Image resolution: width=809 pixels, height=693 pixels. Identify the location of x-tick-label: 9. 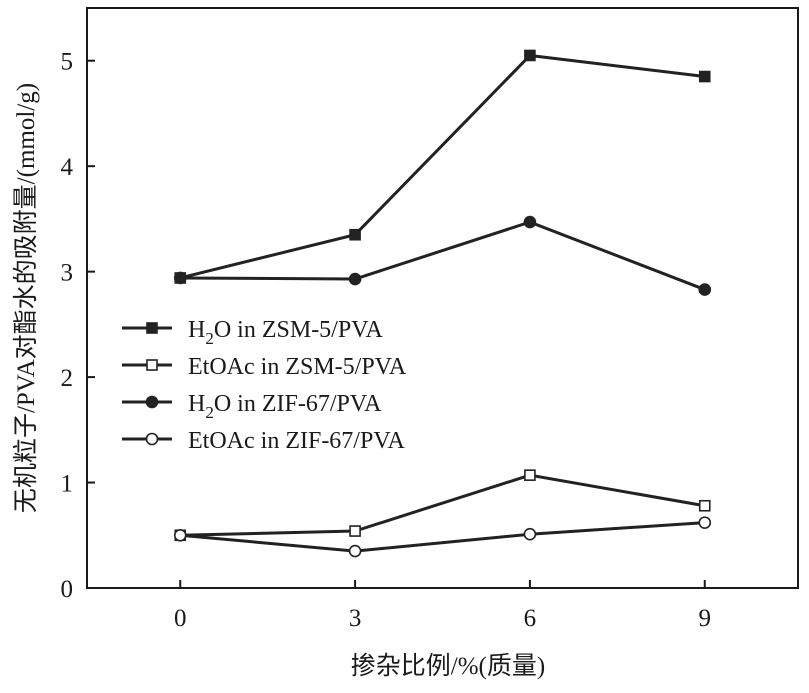
(705, 618).